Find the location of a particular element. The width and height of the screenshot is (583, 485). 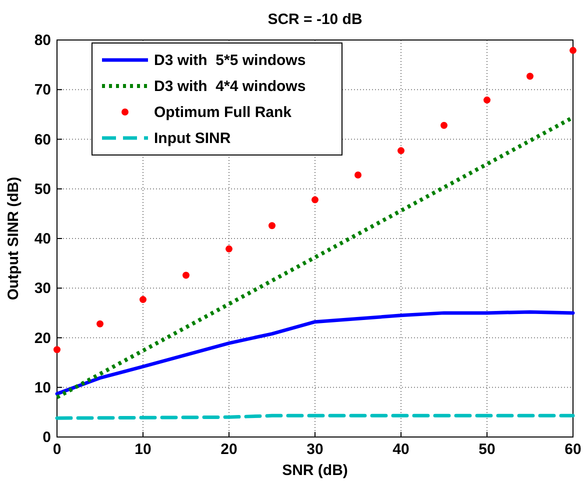

chart-title: SCR = -10 dB is located at coordinates (315, 19).